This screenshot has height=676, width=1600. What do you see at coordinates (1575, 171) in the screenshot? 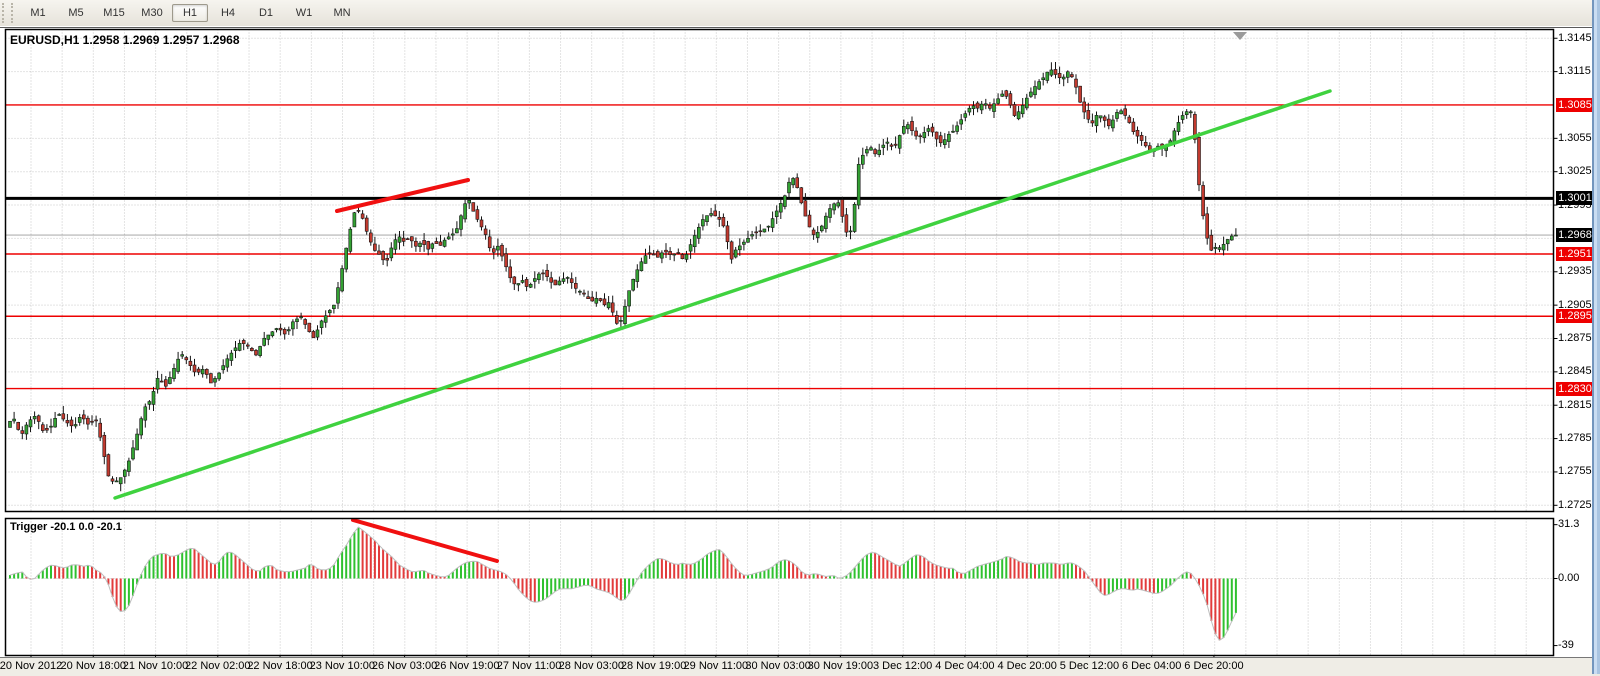
I see `price-axis-label: 1.3025` at bounding box center [1575, 171].